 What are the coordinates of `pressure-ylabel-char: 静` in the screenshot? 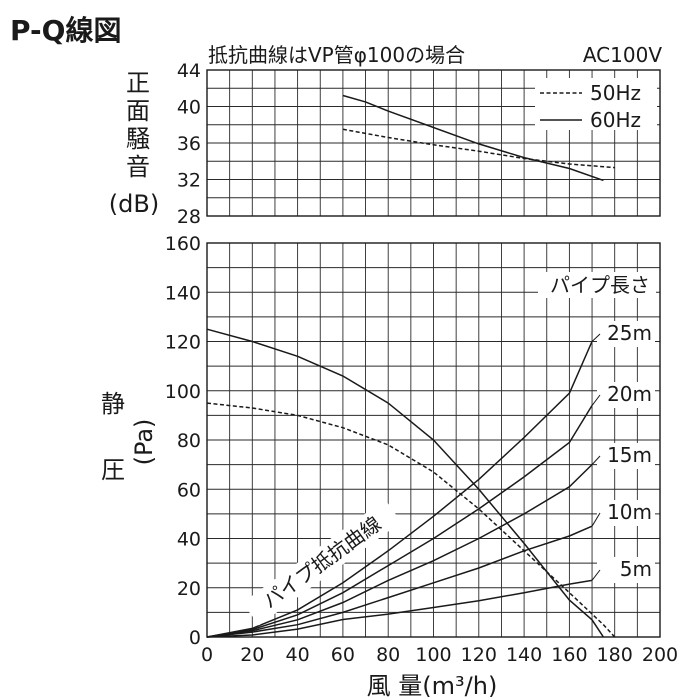 It's located at (113, 404).